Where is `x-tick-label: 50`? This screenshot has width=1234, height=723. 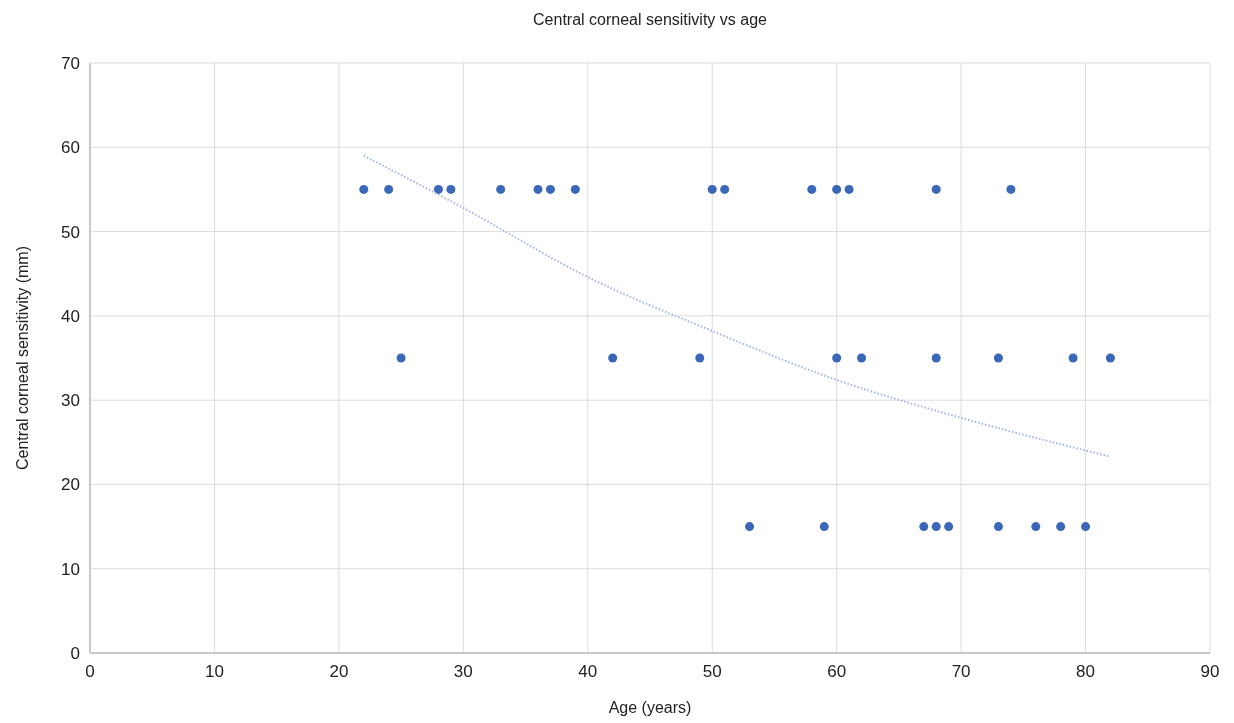
x-tick-label: 50 is located at coordinates (712, 671).